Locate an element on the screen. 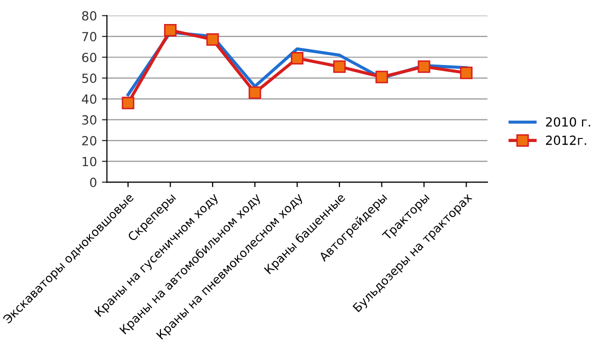 Image resolution: width=604 pixels, height=347 pixels. y-tick-label: 10 is located at coordinates (89, 161).